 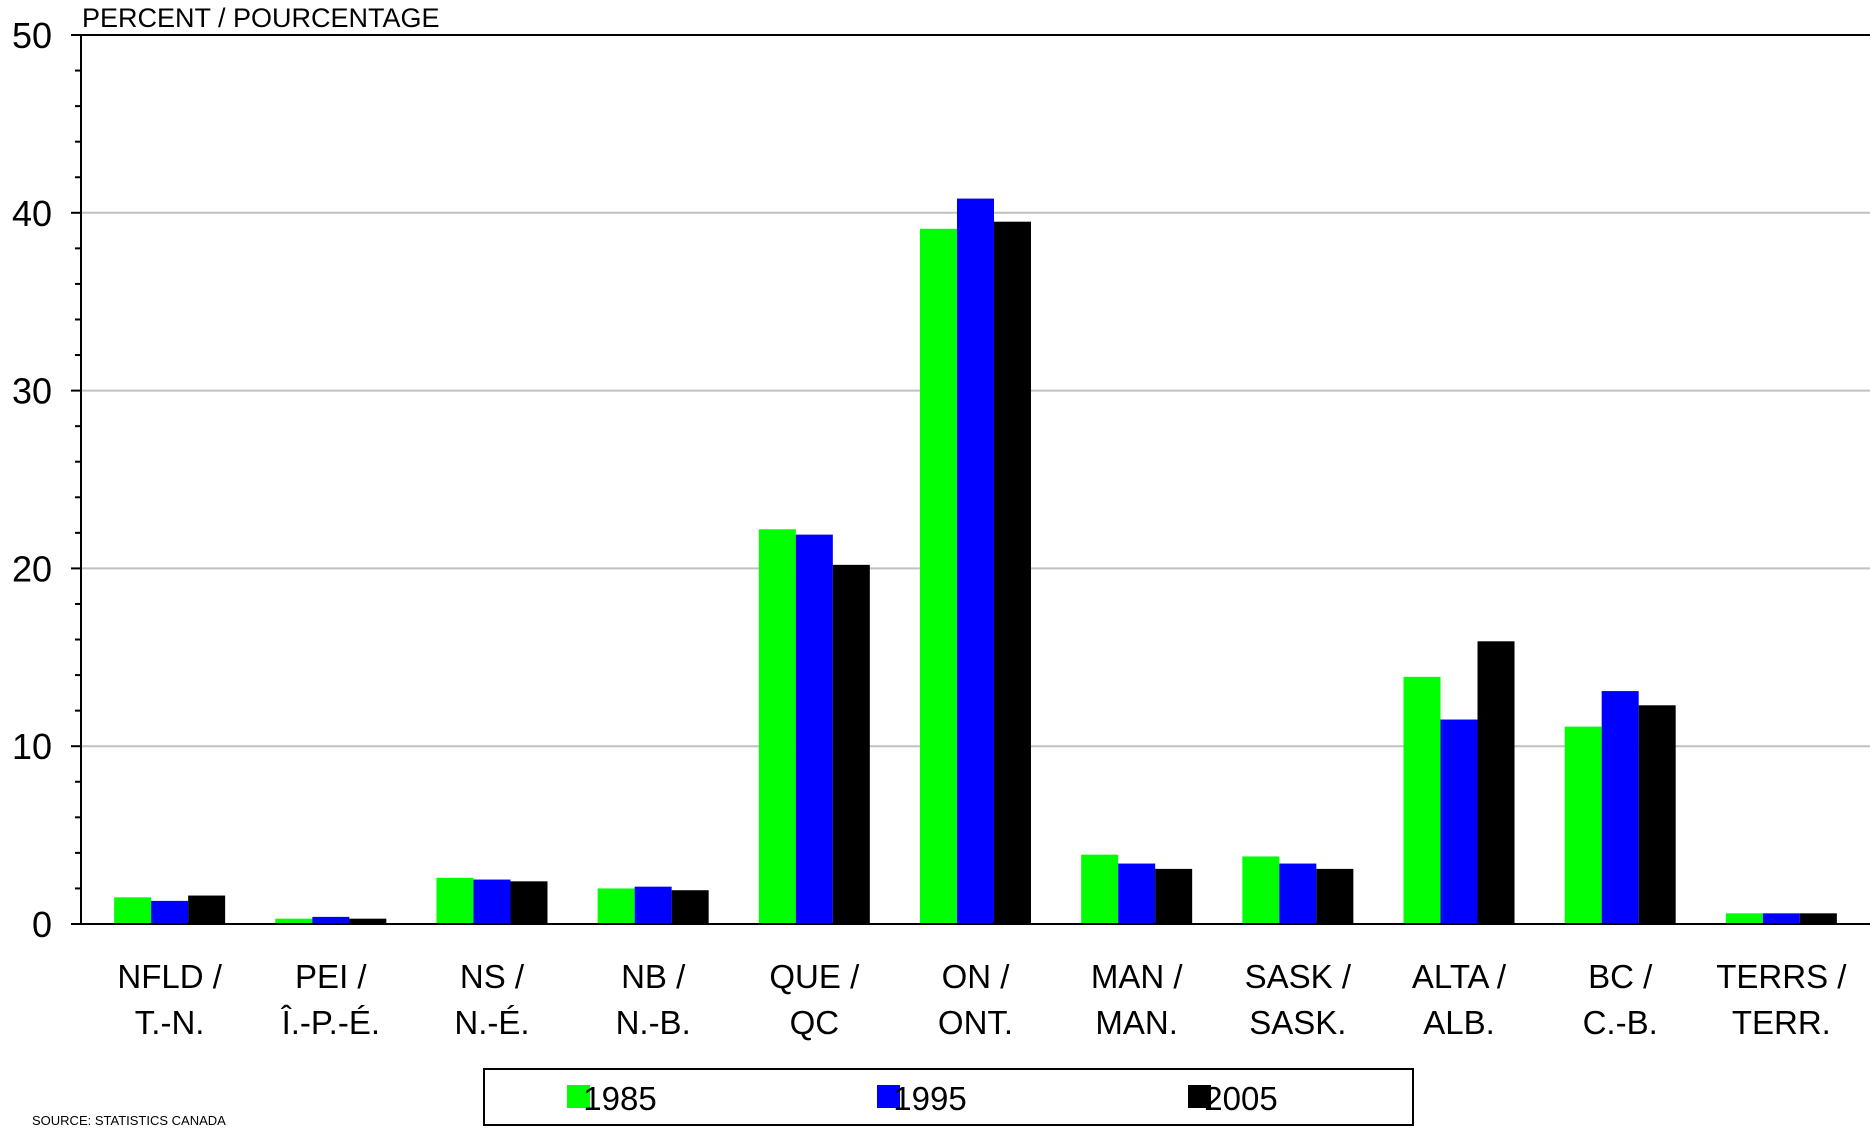 I want to click on legend-label: 1985, so click(x=619, y=1098).